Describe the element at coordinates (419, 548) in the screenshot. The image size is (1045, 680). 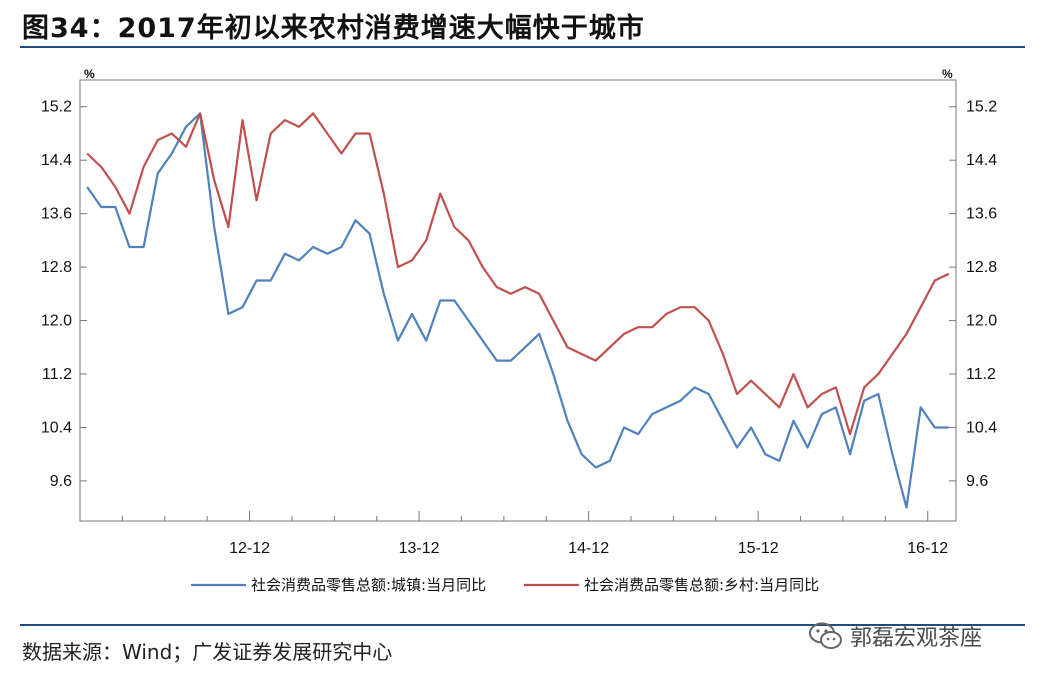
I see `x-tick-label: 13-12` at that location.